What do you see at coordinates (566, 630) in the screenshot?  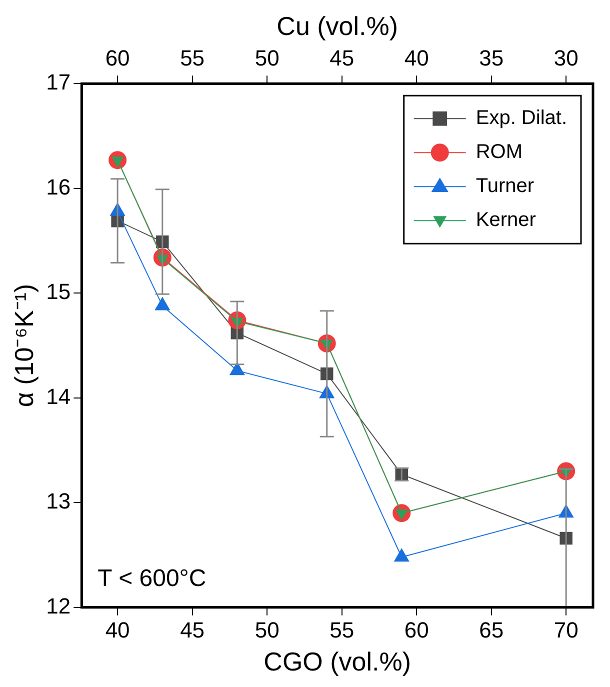 I see `x-tick-label: 70` at bounding box center [566, 630].